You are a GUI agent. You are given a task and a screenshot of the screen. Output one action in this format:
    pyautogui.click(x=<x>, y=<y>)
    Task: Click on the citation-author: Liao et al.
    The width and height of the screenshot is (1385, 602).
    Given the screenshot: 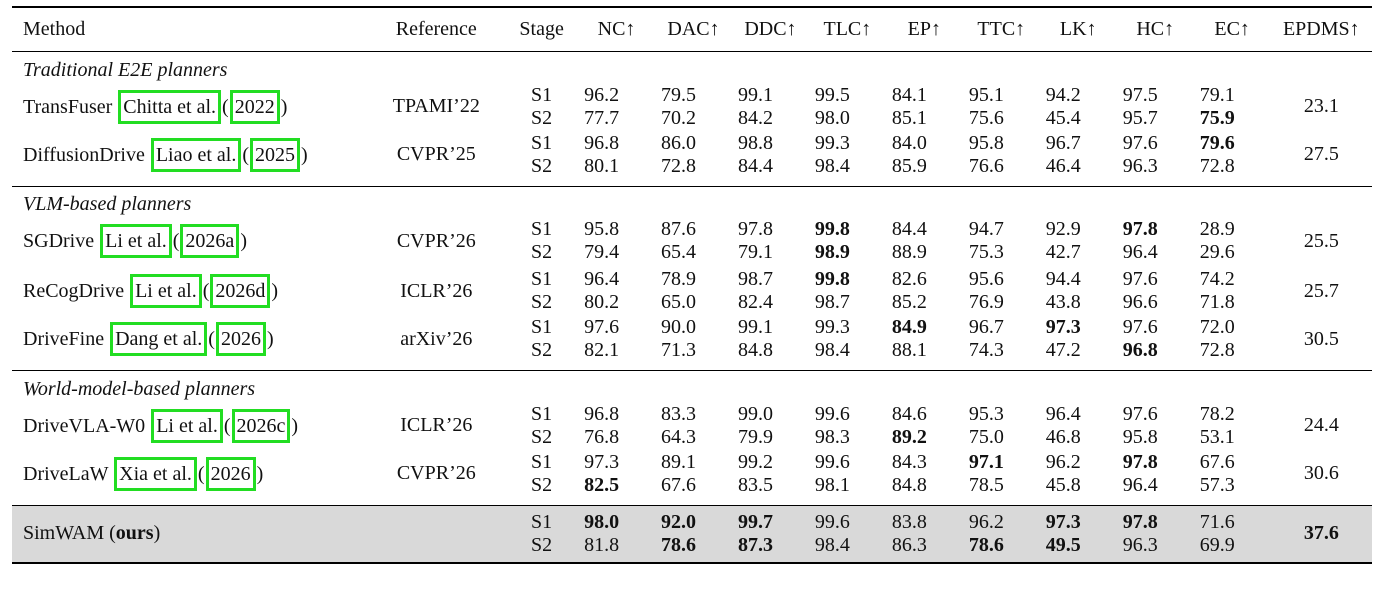 What is the action you would take?
    pyautogui.click(x=196, y=154)
    